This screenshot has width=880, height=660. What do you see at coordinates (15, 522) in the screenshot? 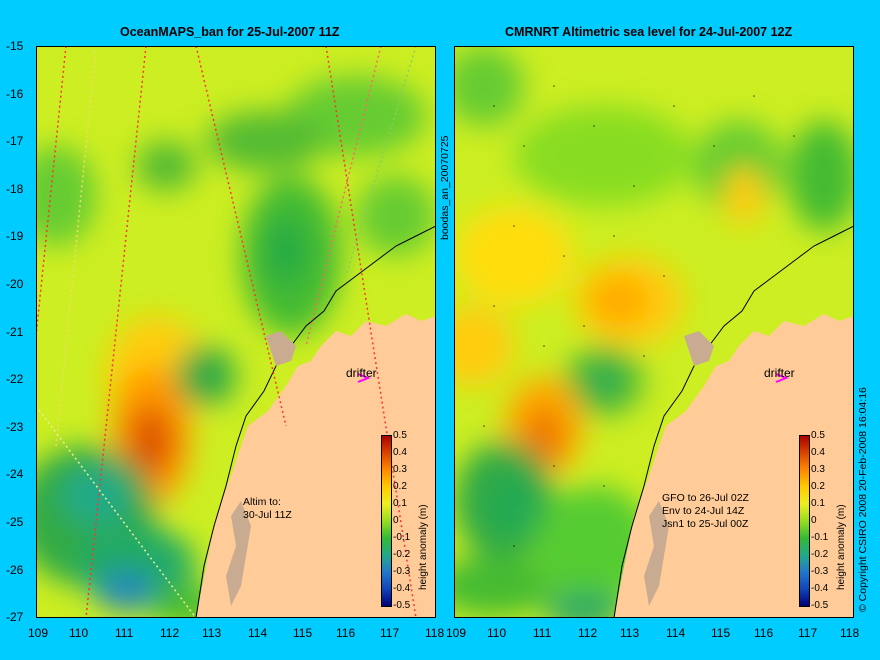
I see `lat-tick: -25` at bounding box center [15, 522].